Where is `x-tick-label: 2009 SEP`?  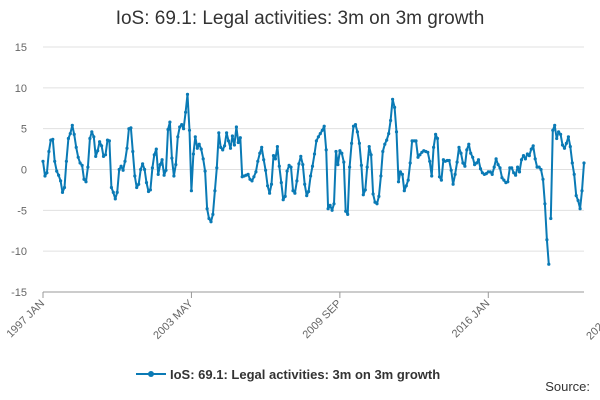 x-tick-label: 2009 SEP is located at coordinates (322, 320).